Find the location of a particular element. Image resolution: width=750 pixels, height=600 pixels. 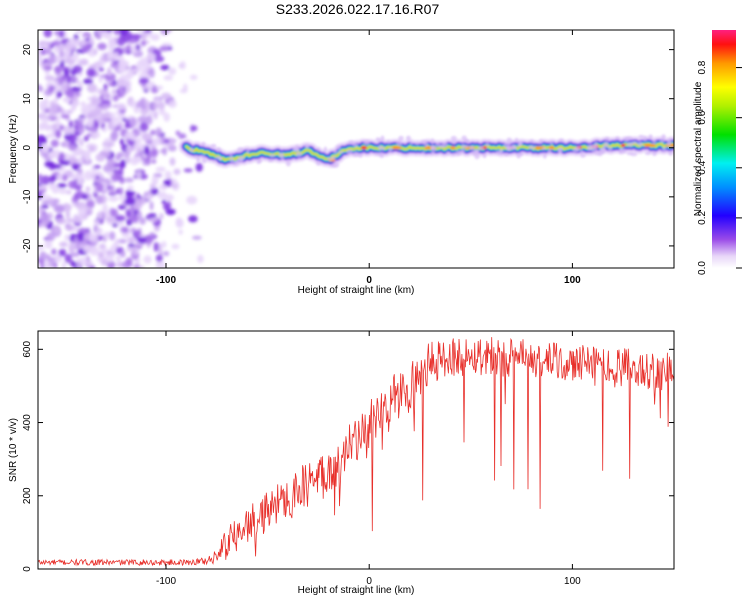

top-y-tick-label: 0 is located at coordinates (27, 148).